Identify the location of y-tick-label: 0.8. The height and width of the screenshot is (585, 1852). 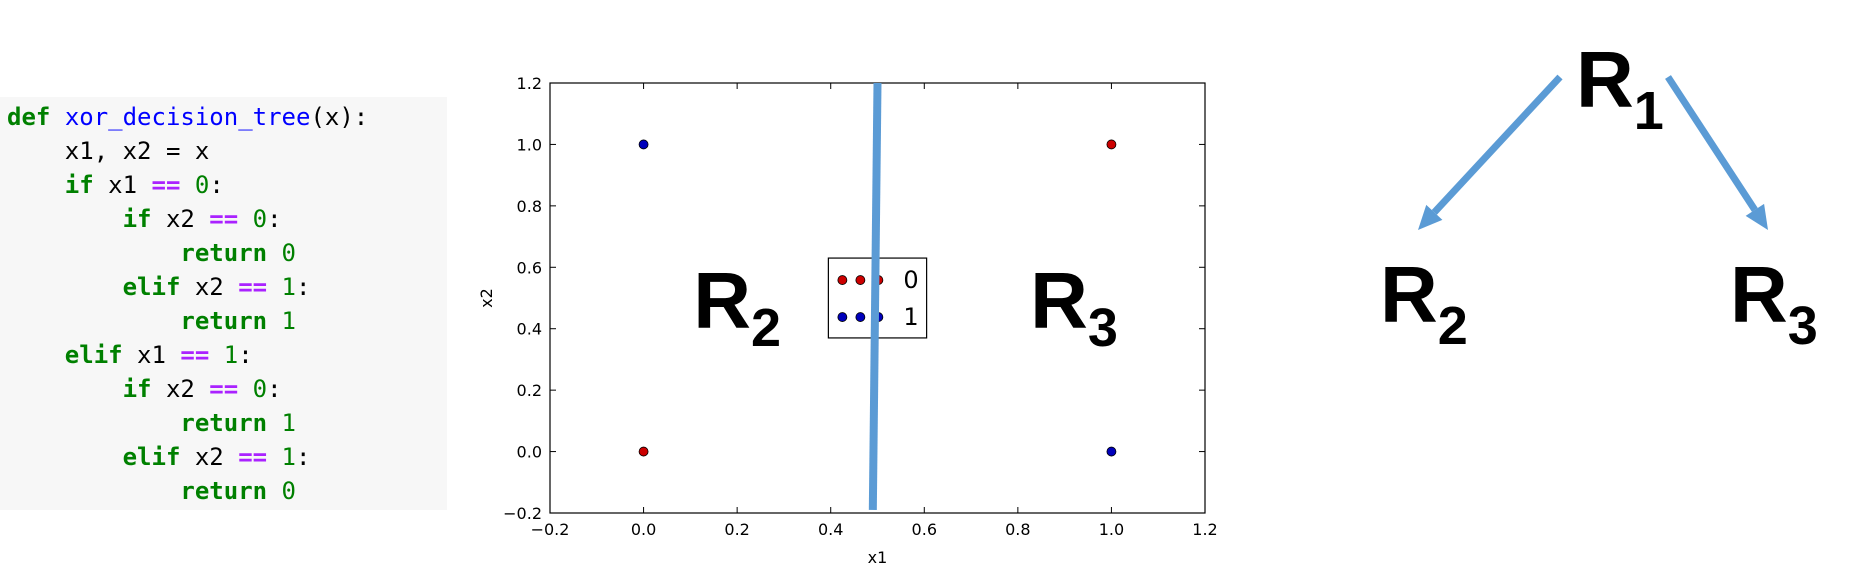
(529, 206).